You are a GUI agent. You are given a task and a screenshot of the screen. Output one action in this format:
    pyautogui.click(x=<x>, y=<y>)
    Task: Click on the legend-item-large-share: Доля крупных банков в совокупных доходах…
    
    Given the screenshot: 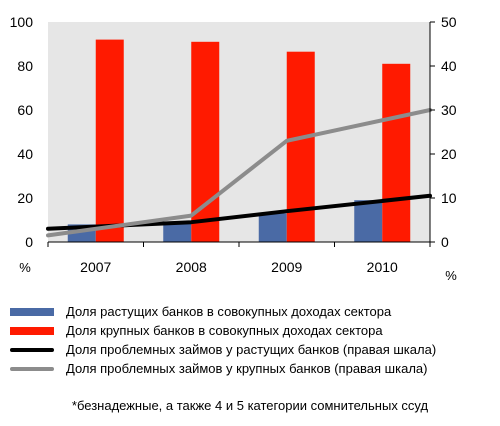 What is the action you would take?
    pyautogui.click(x=254, y=330)
    